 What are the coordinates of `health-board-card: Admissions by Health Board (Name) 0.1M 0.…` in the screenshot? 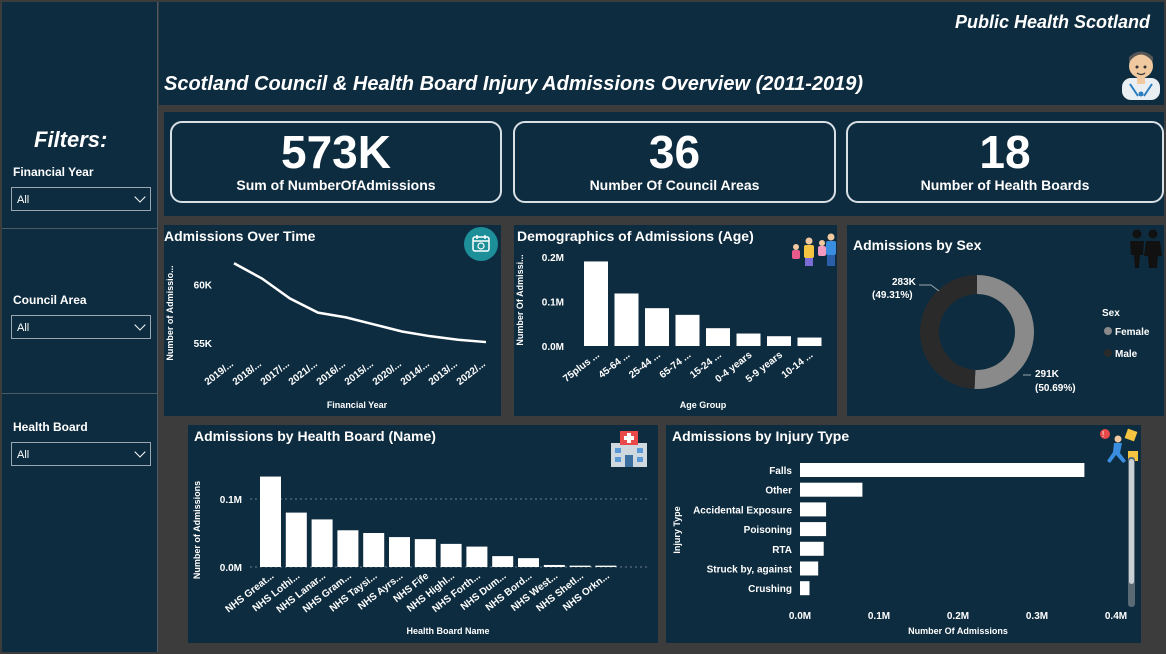 It's located at (423, 534).